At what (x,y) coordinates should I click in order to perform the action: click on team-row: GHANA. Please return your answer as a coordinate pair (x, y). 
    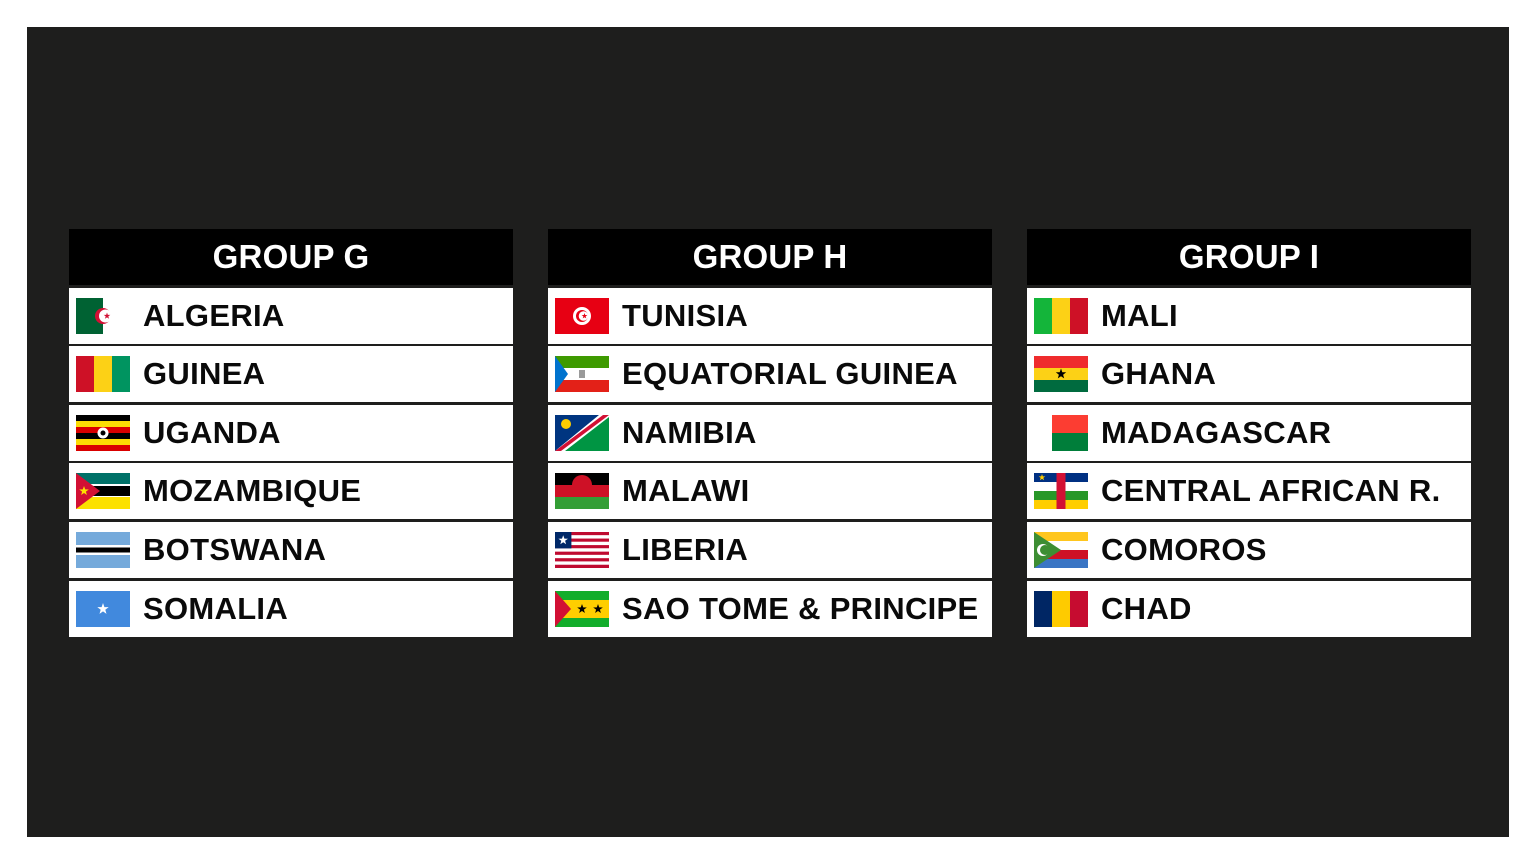
    Looking at the image, I should click on (1249, 374).